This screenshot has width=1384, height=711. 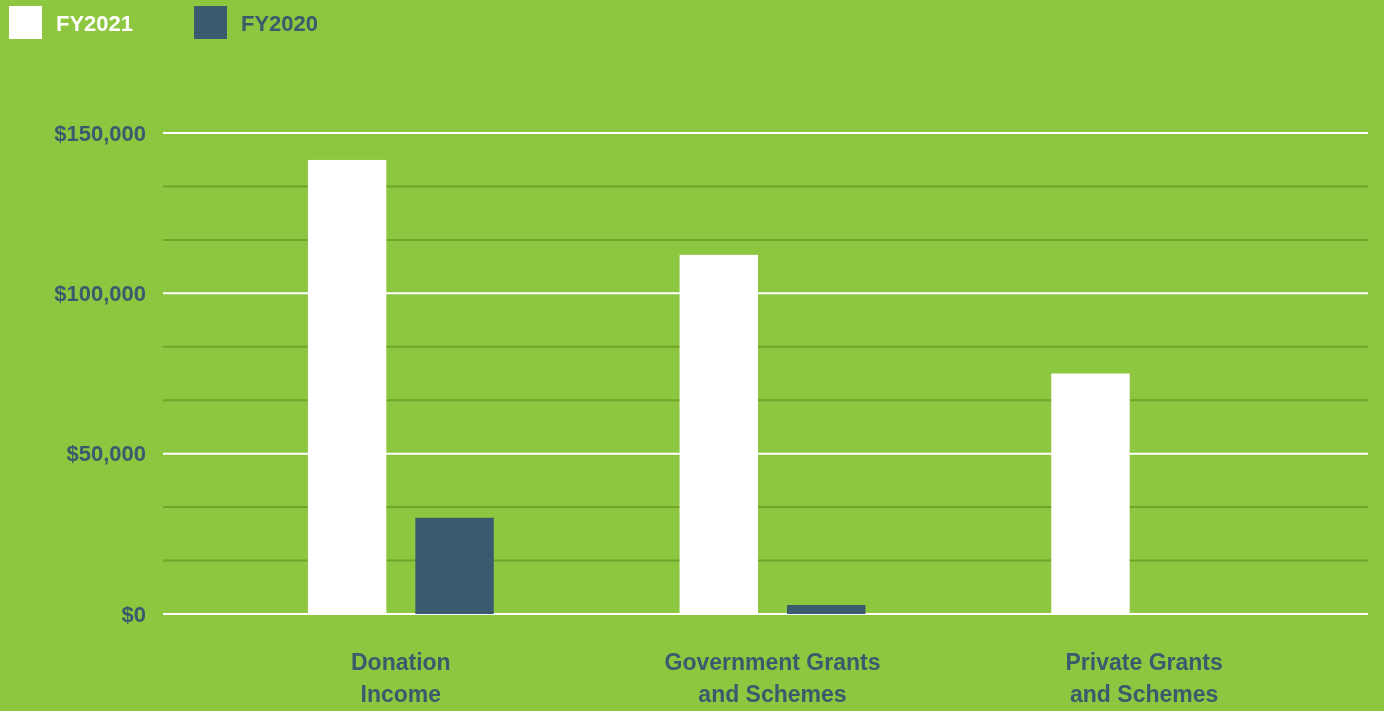 What do you see at coordinates (772, 678) in the screenshot?
I see `x-tick-label: Government Grants and Schemes` at bounding box center [772, 678].